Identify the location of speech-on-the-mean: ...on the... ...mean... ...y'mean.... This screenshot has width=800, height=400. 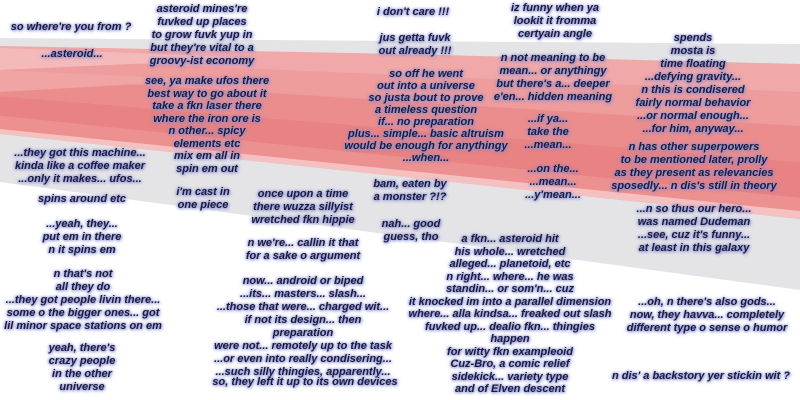
(553, 182).